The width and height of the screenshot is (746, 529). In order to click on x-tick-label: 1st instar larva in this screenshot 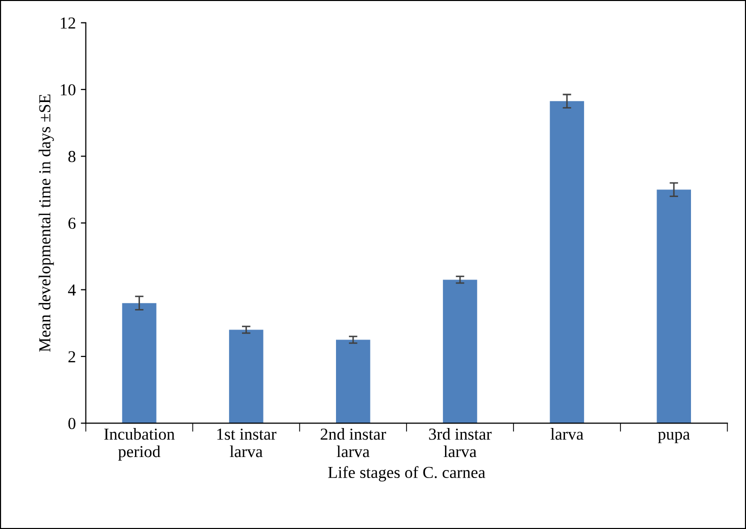, I will do `click(246, 443)`.